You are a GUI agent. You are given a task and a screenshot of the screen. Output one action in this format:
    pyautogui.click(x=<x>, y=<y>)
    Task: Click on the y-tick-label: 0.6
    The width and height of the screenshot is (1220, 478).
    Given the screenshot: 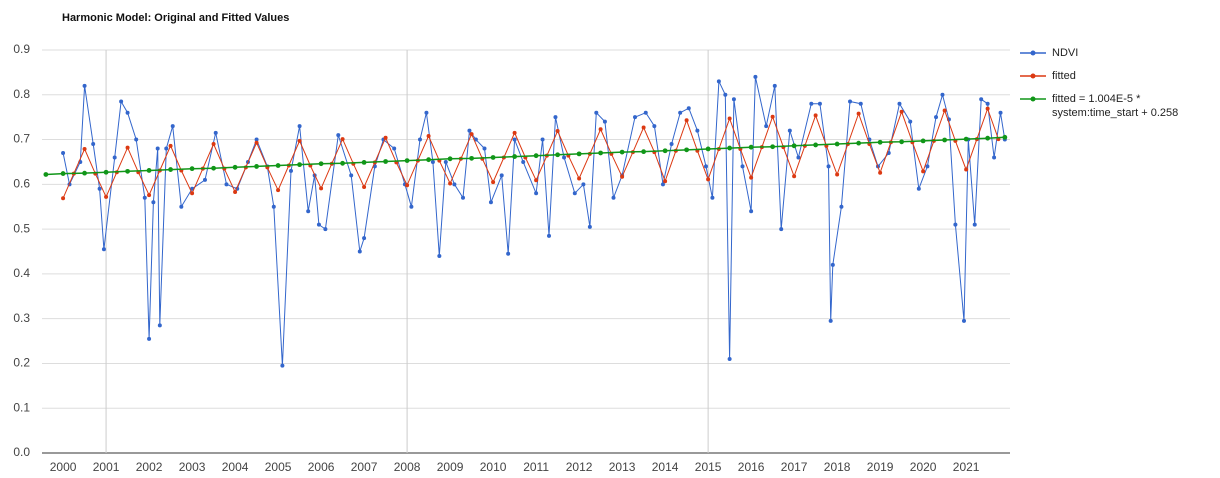 What is the action you would take?
    pyautogui.click(x=21, y=184)
    